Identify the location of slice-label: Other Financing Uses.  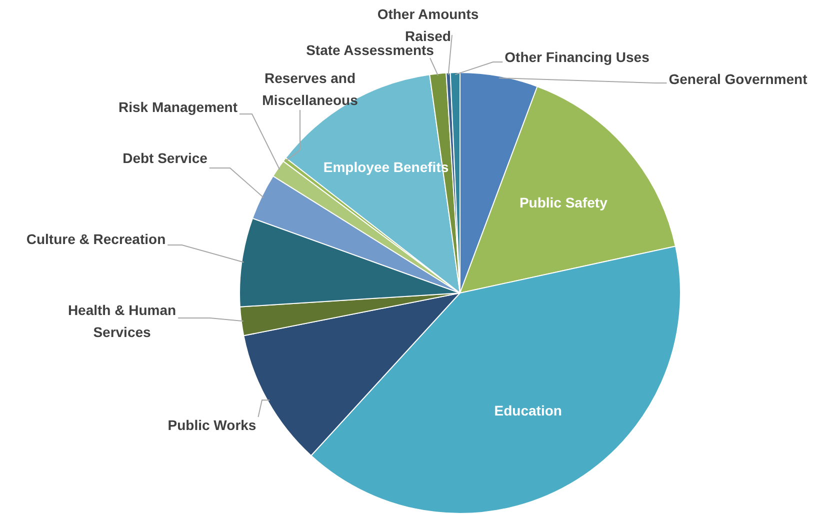
(577, 56).